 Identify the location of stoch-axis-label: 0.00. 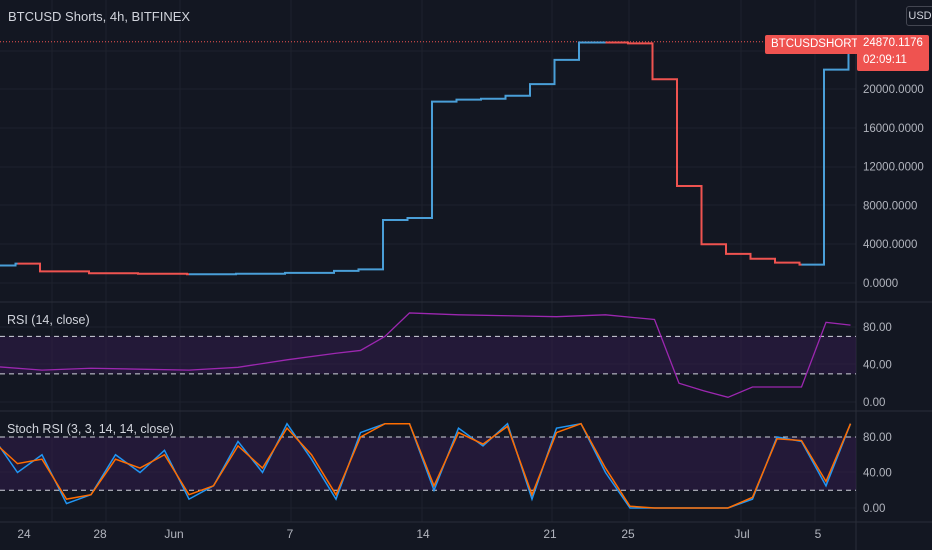
(874, 509).